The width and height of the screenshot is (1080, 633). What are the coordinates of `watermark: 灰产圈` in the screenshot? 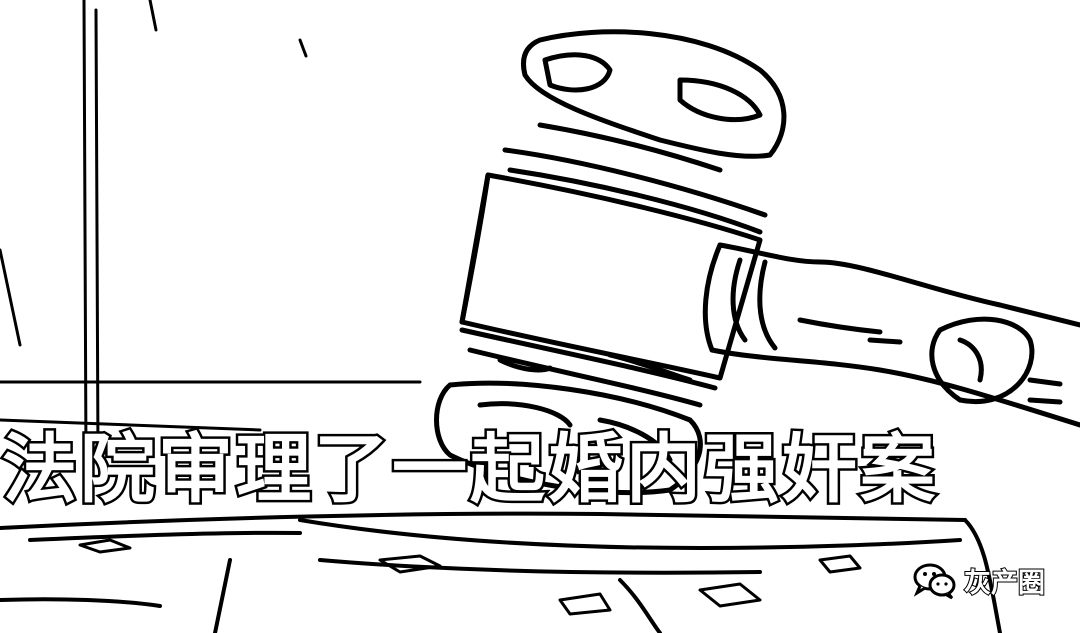 It's located at (979, 580).